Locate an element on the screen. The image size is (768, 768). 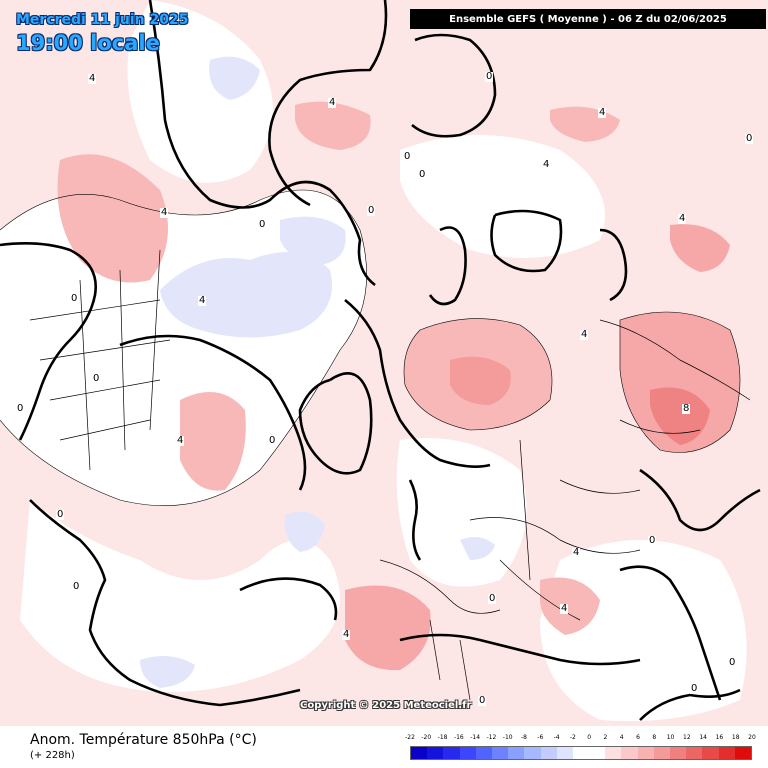
legend-tick-label: -8 is located at coordinates (524, 737).